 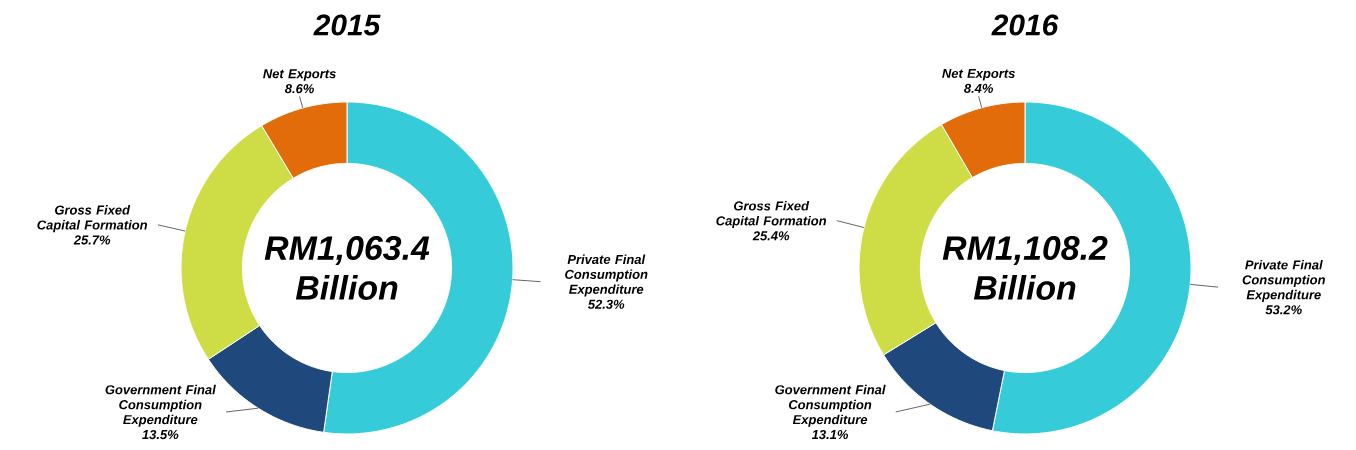 What do you see at coordinates (771, 236) in the screenshot?
I see `data-label: 25.4%` at bounding box center [771, 236].